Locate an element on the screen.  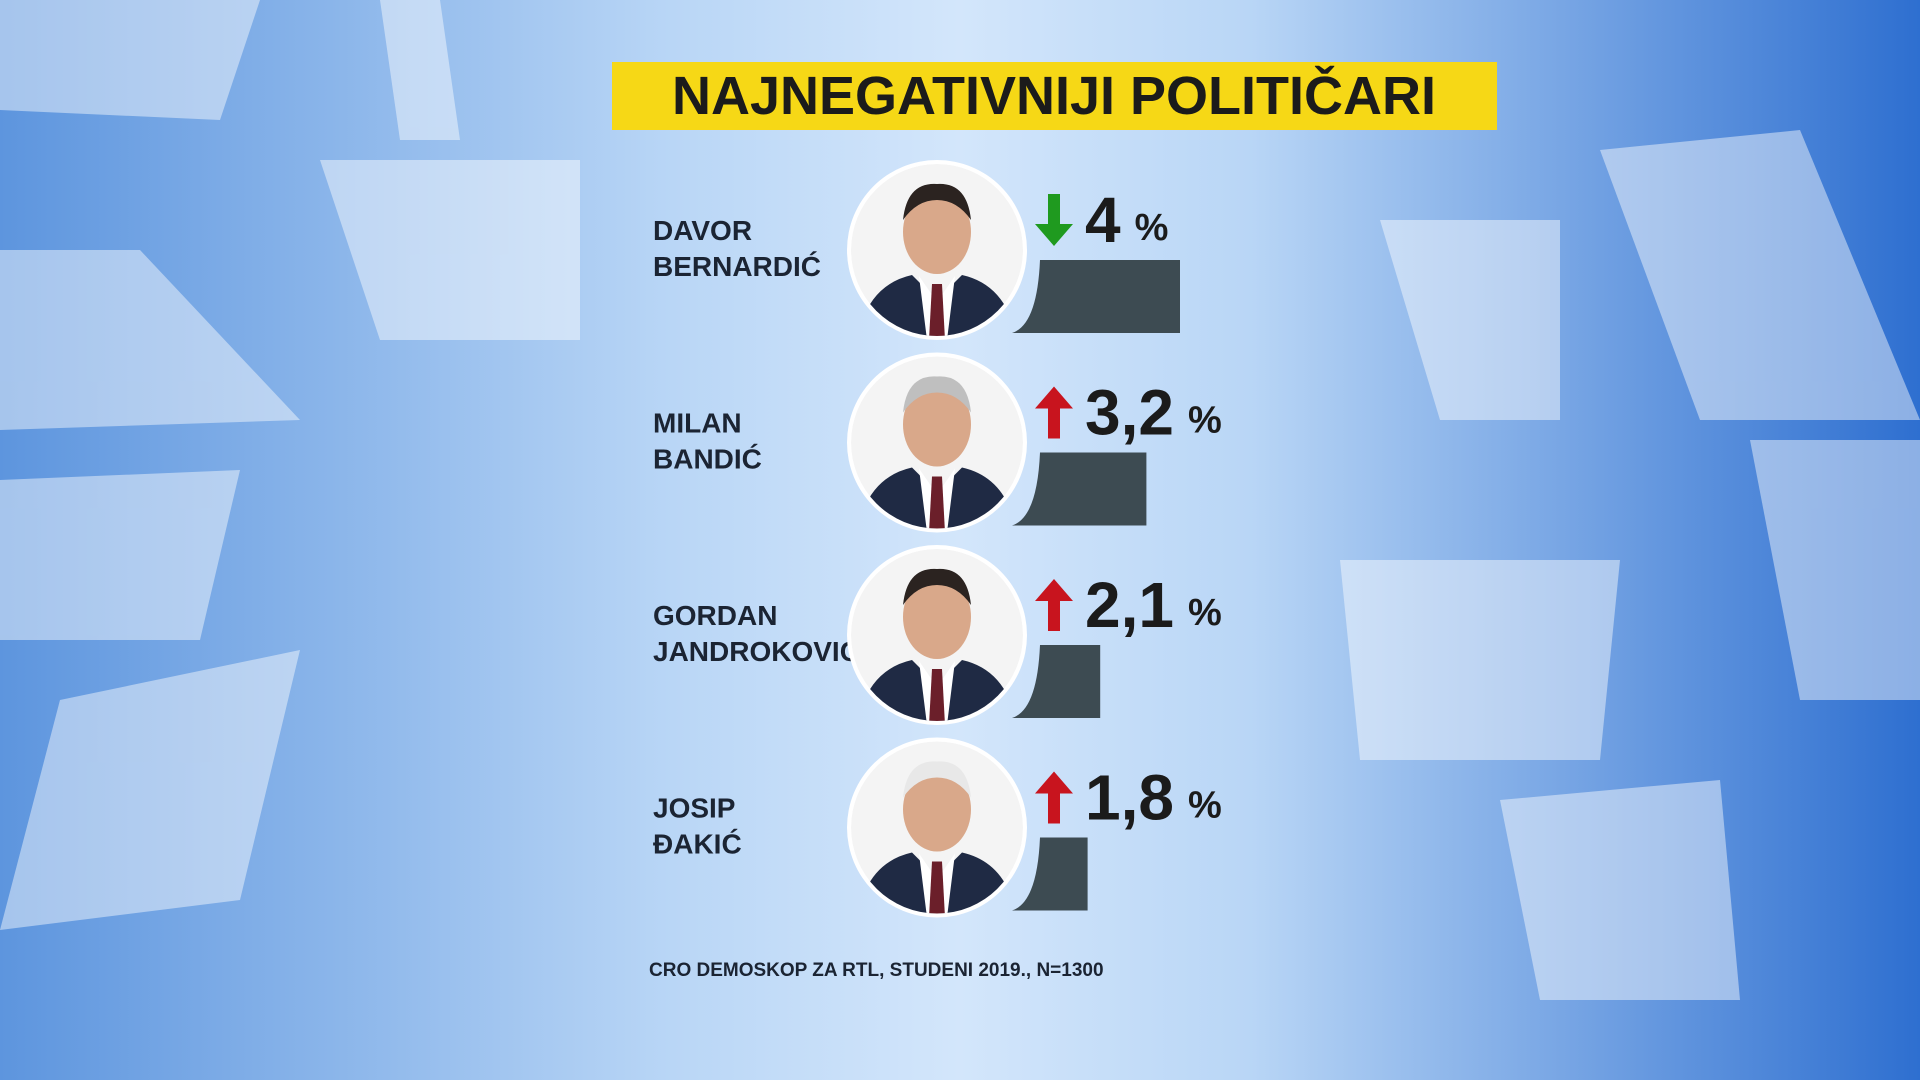
category-label: MILAN BANDIĆ is located at coordinates (707, 441).